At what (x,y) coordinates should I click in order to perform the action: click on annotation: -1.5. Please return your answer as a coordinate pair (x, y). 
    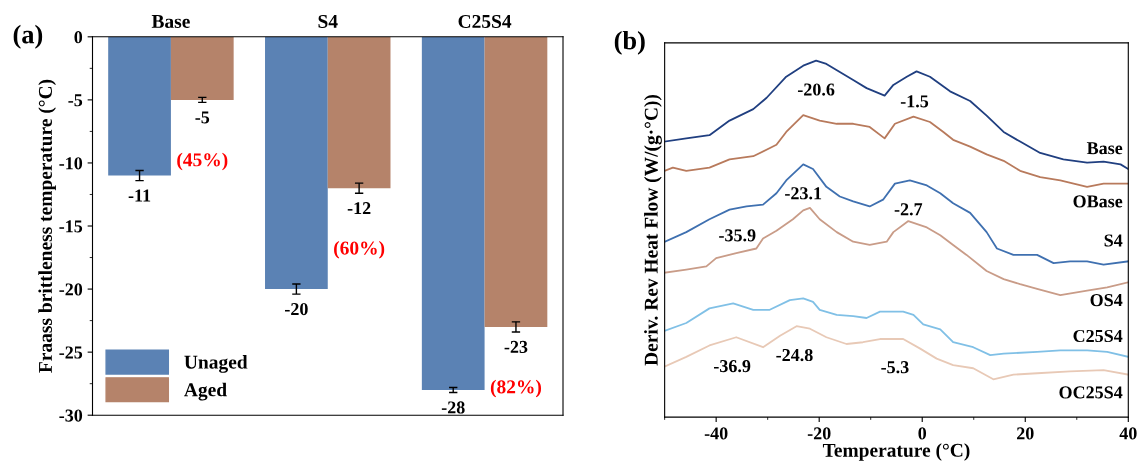
    Looking at the image, I should click on (914, 101).